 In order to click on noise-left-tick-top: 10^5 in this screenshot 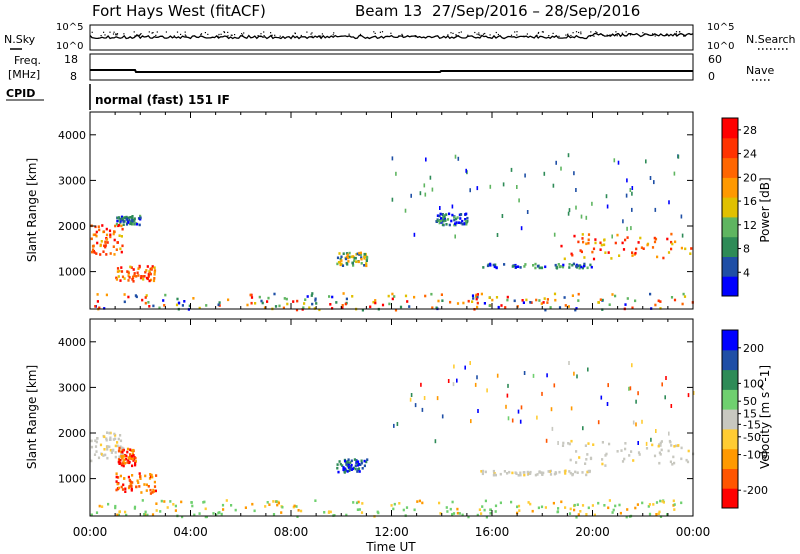, I will do `click(69, 27)`.